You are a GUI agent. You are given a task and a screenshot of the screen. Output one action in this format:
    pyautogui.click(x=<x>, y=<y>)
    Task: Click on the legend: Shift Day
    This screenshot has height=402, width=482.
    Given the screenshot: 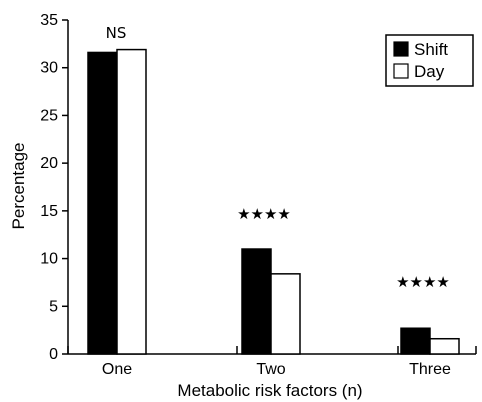 What is the action you would take?
    pyautogui.click(x=429, y=60)
    